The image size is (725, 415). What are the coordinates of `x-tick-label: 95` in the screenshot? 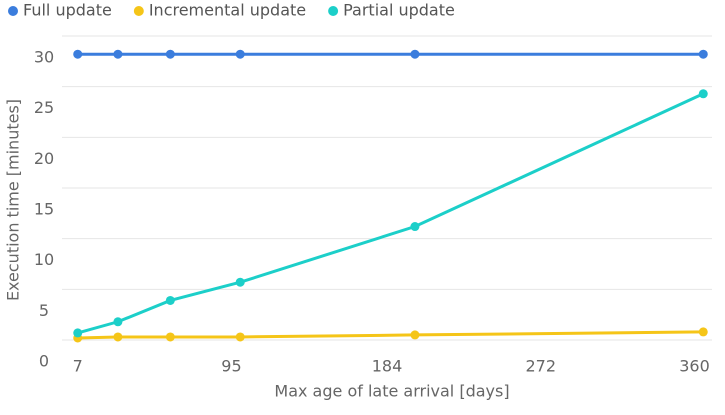 It's located at (231, 366).